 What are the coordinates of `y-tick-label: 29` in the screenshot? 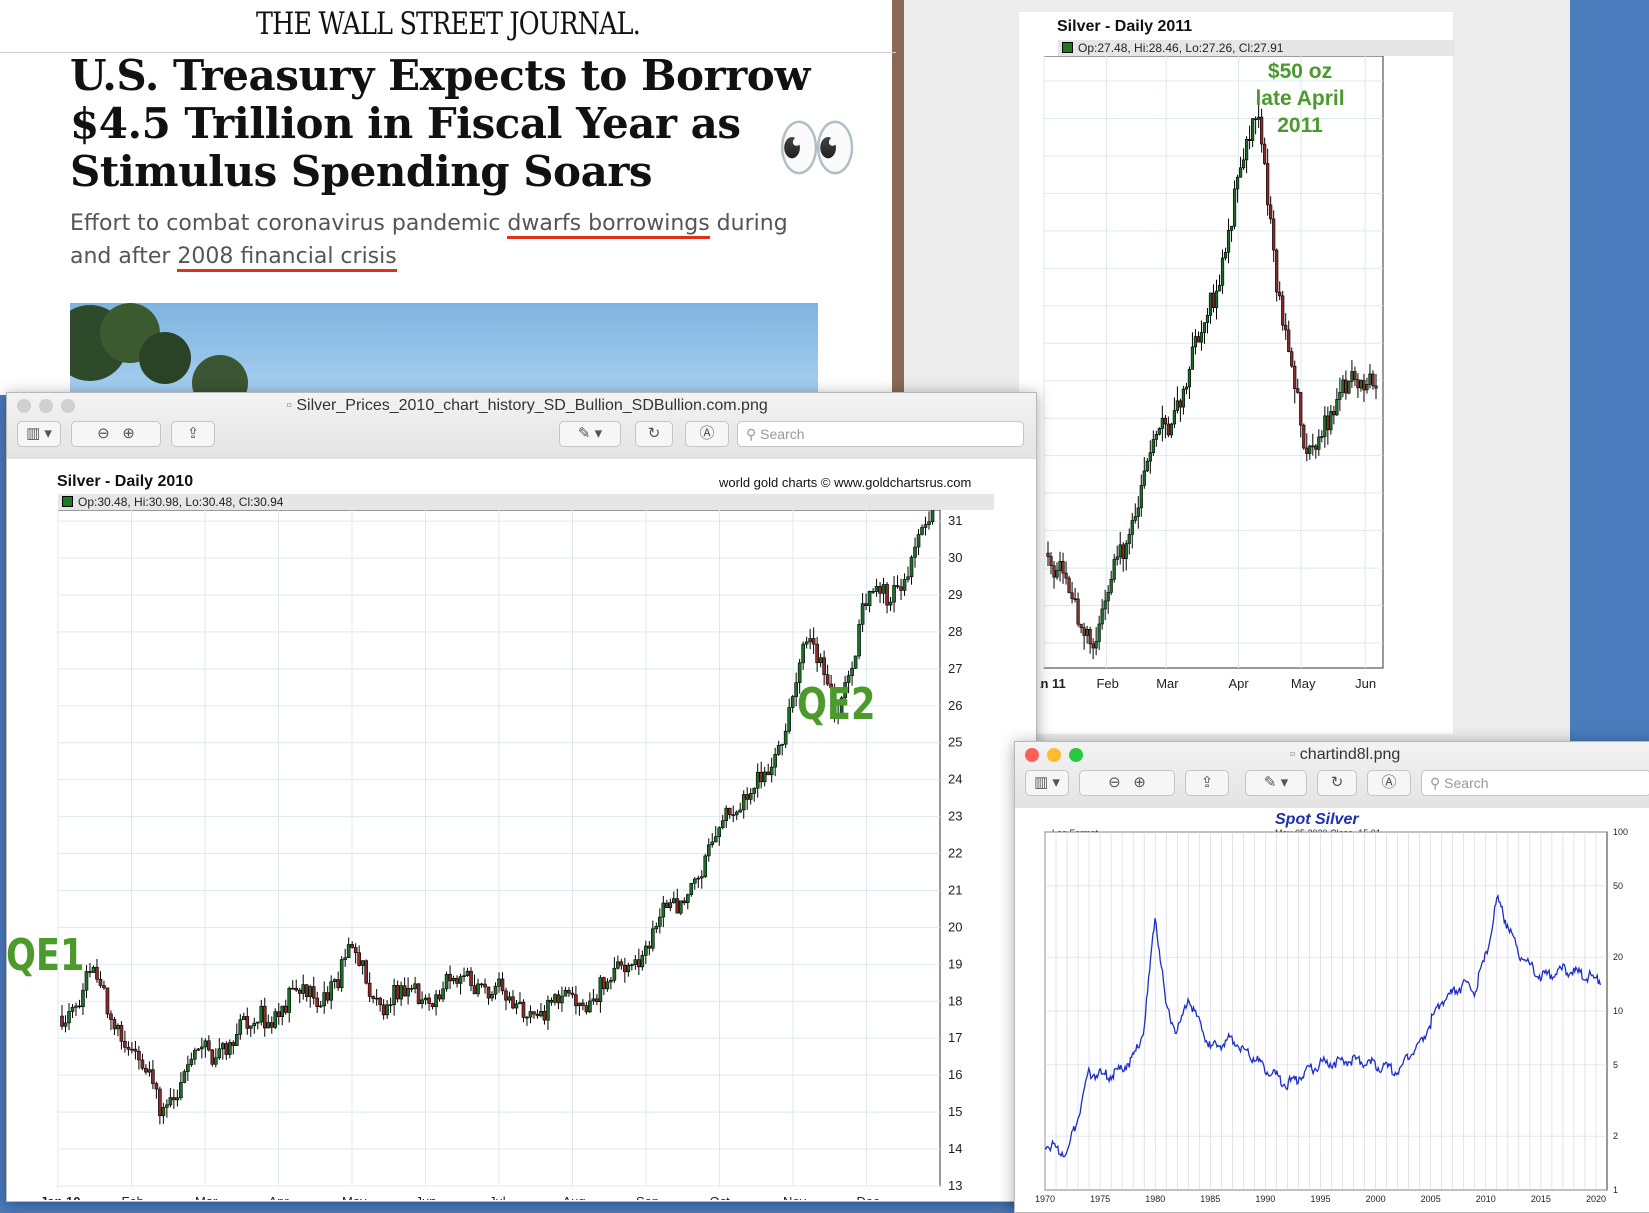 It's located at (955, 594).